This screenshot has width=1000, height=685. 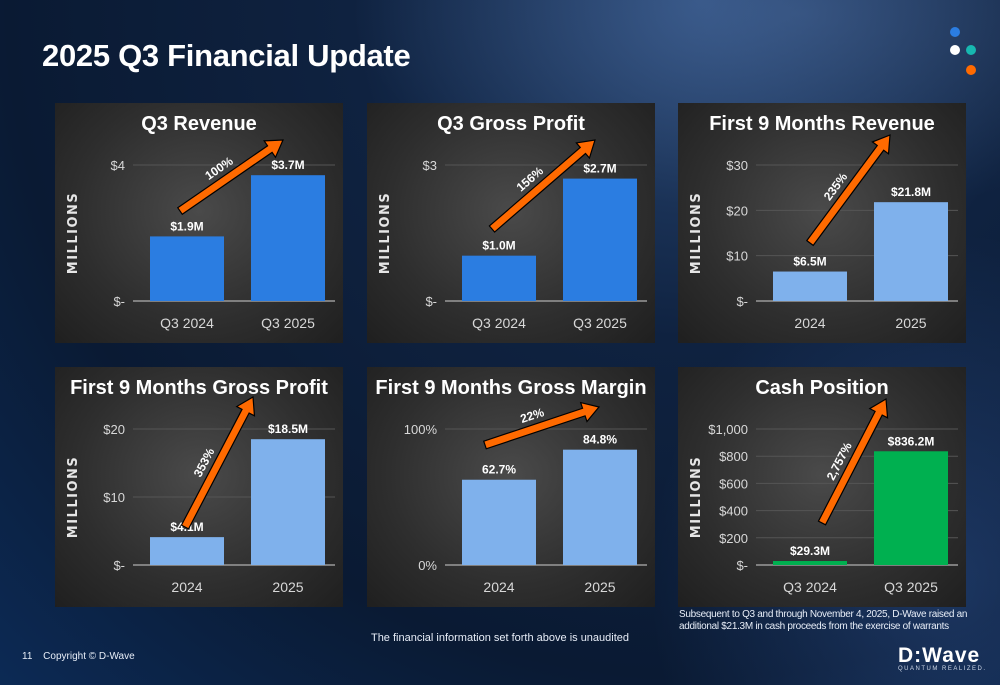 I want to click on y-tick-label: $4, so click(x=118, y=165).